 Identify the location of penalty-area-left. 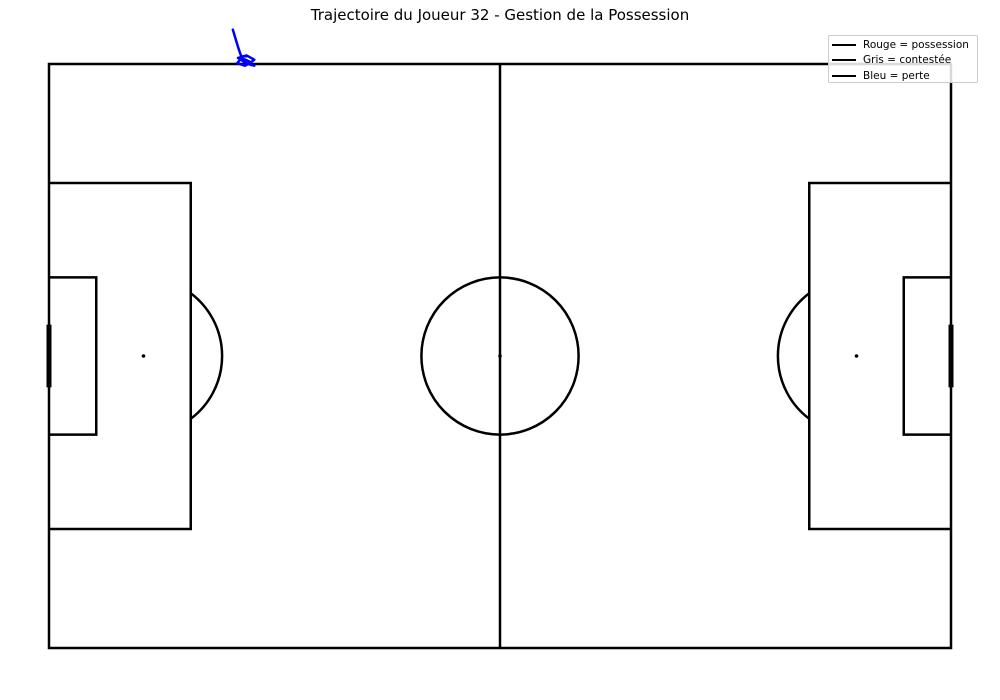
(120, 356).